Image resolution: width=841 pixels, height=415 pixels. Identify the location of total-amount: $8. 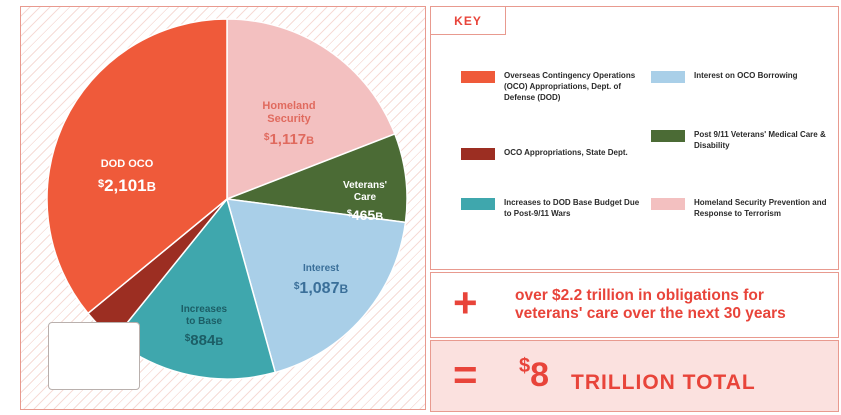
(534, 375).